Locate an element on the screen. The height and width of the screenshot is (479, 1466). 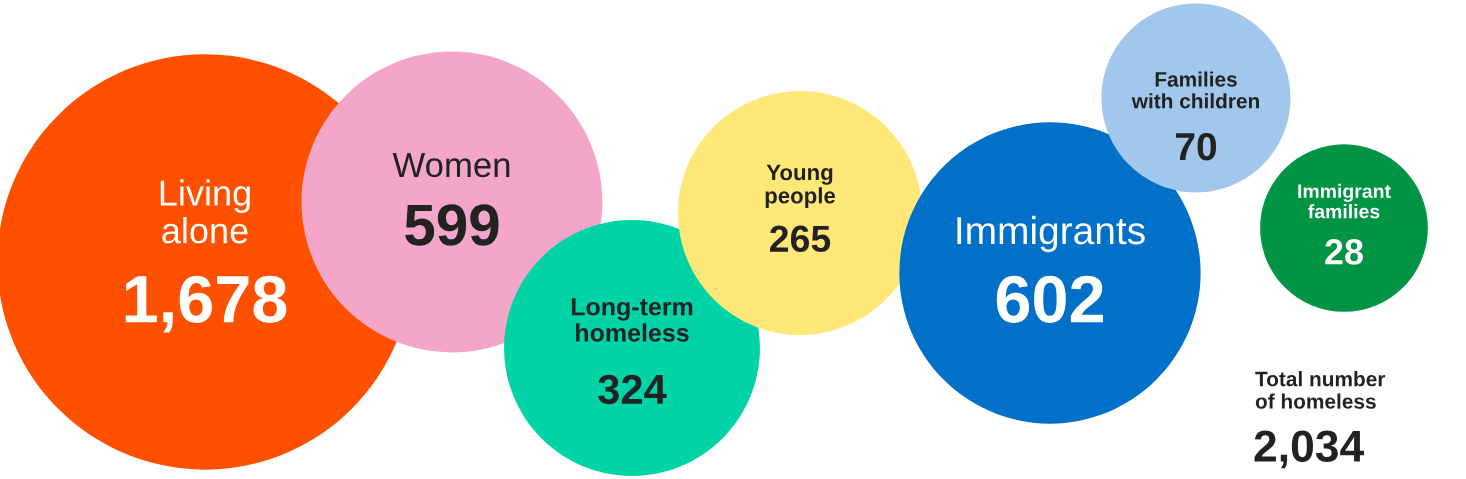
category-label: Immigrant families is located at coordinates (1344, 201).